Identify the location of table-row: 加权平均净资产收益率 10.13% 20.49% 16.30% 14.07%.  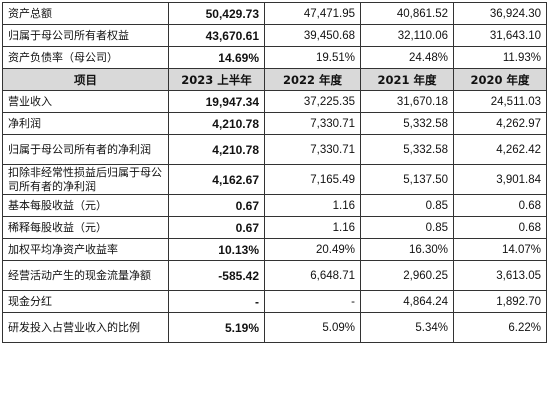
(274, 249).